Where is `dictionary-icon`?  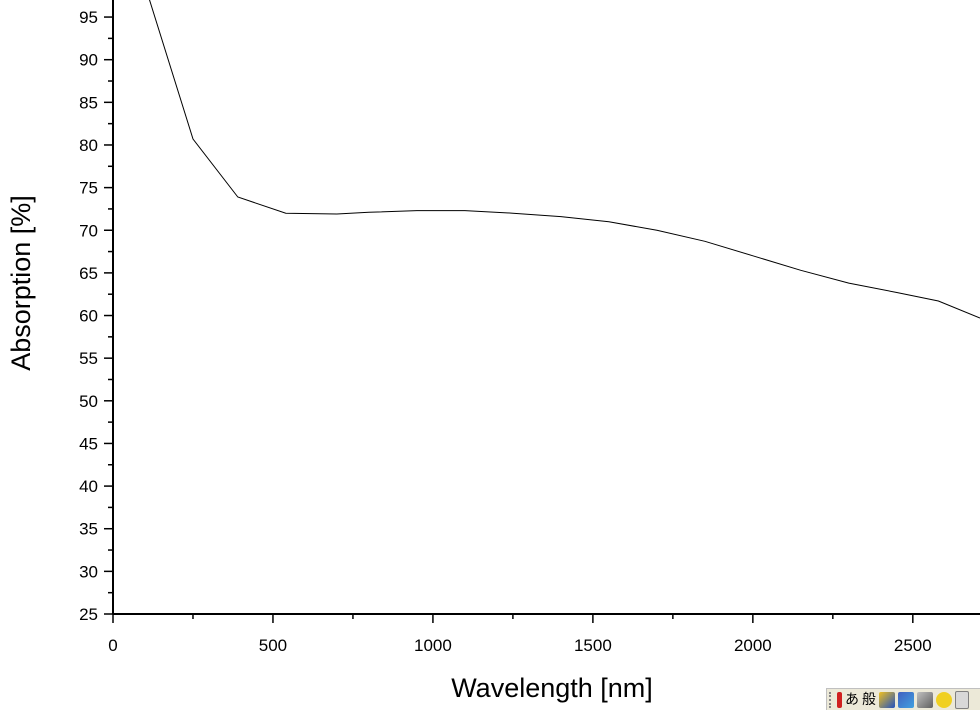
dictionary-icon is located at coordinates (906, 699).